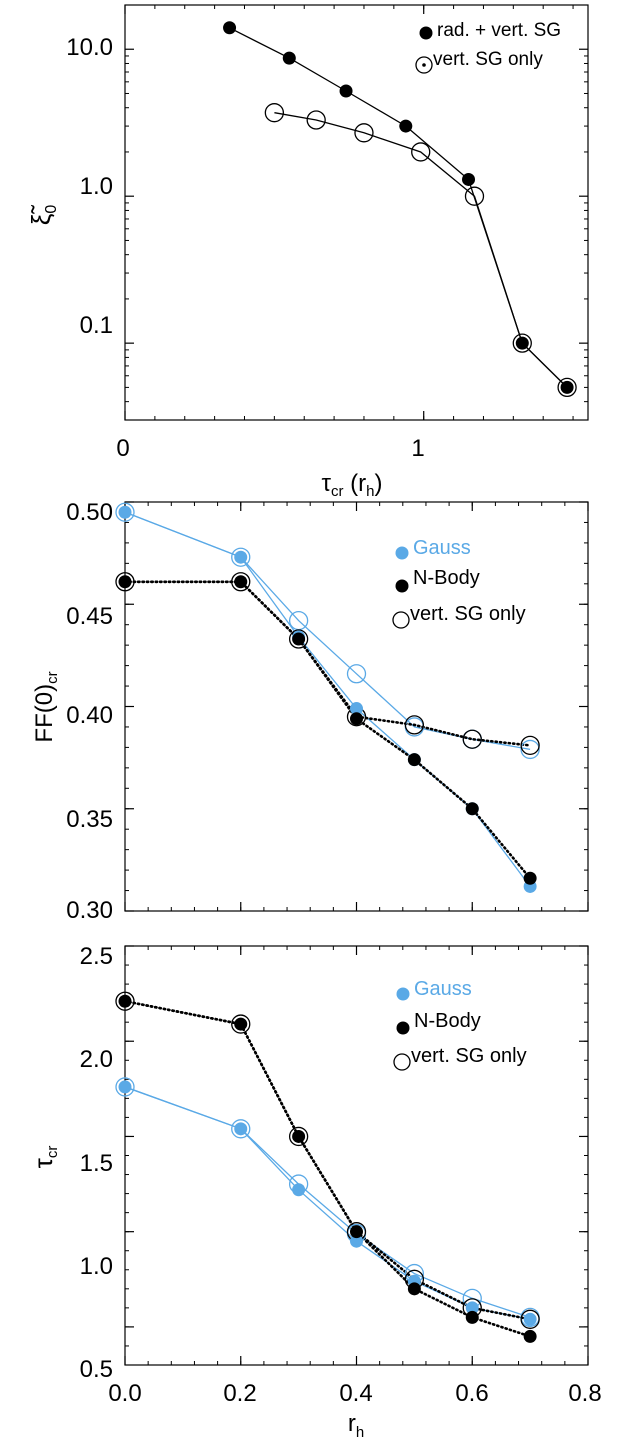 The image size is (630, 1445). I want to click on top-legend-marker-open, so click(424, 65).